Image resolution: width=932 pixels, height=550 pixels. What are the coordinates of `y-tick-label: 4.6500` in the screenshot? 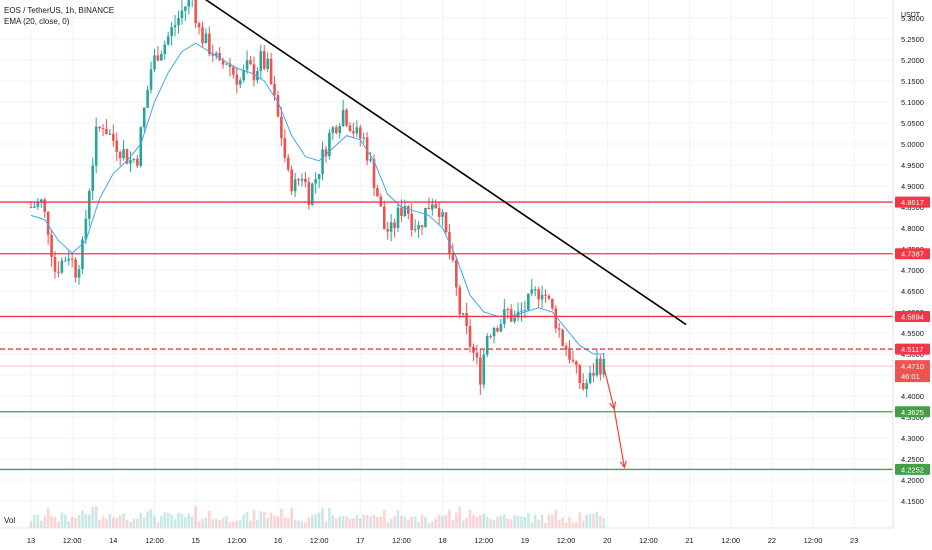 It's located at (912, 291).